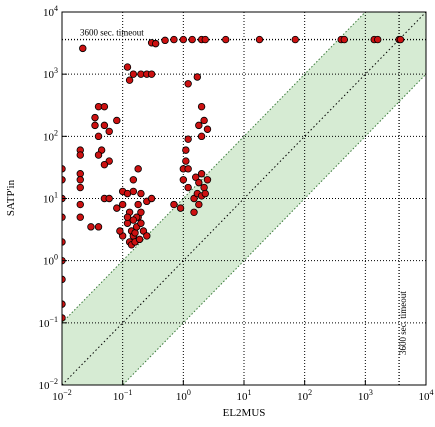 The height and width of the screenshot is (427, 435). I want to click on x-tick-label: 10⁴, so click(426, 395).